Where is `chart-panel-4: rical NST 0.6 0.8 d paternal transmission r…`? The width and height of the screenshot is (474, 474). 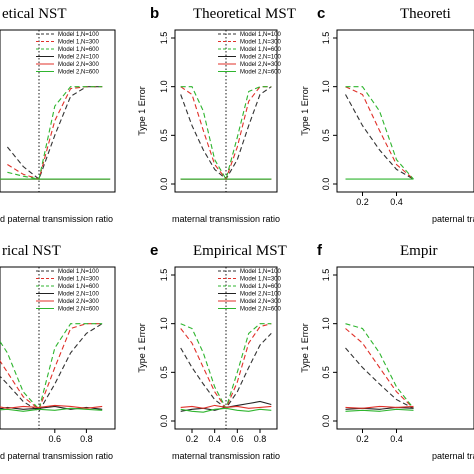
chart-panel-4: rical NST 0.6 0.8 d paternal transmission r… is located at coordinates (58, 352).